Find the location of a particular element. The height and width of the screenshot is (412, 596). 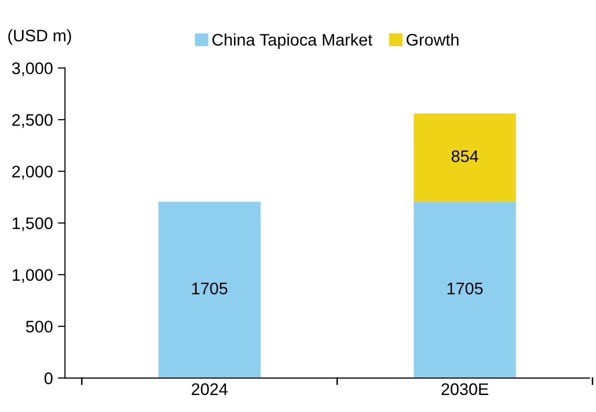

y-tick-label: 2,000 is located at coordinates (32, 173).